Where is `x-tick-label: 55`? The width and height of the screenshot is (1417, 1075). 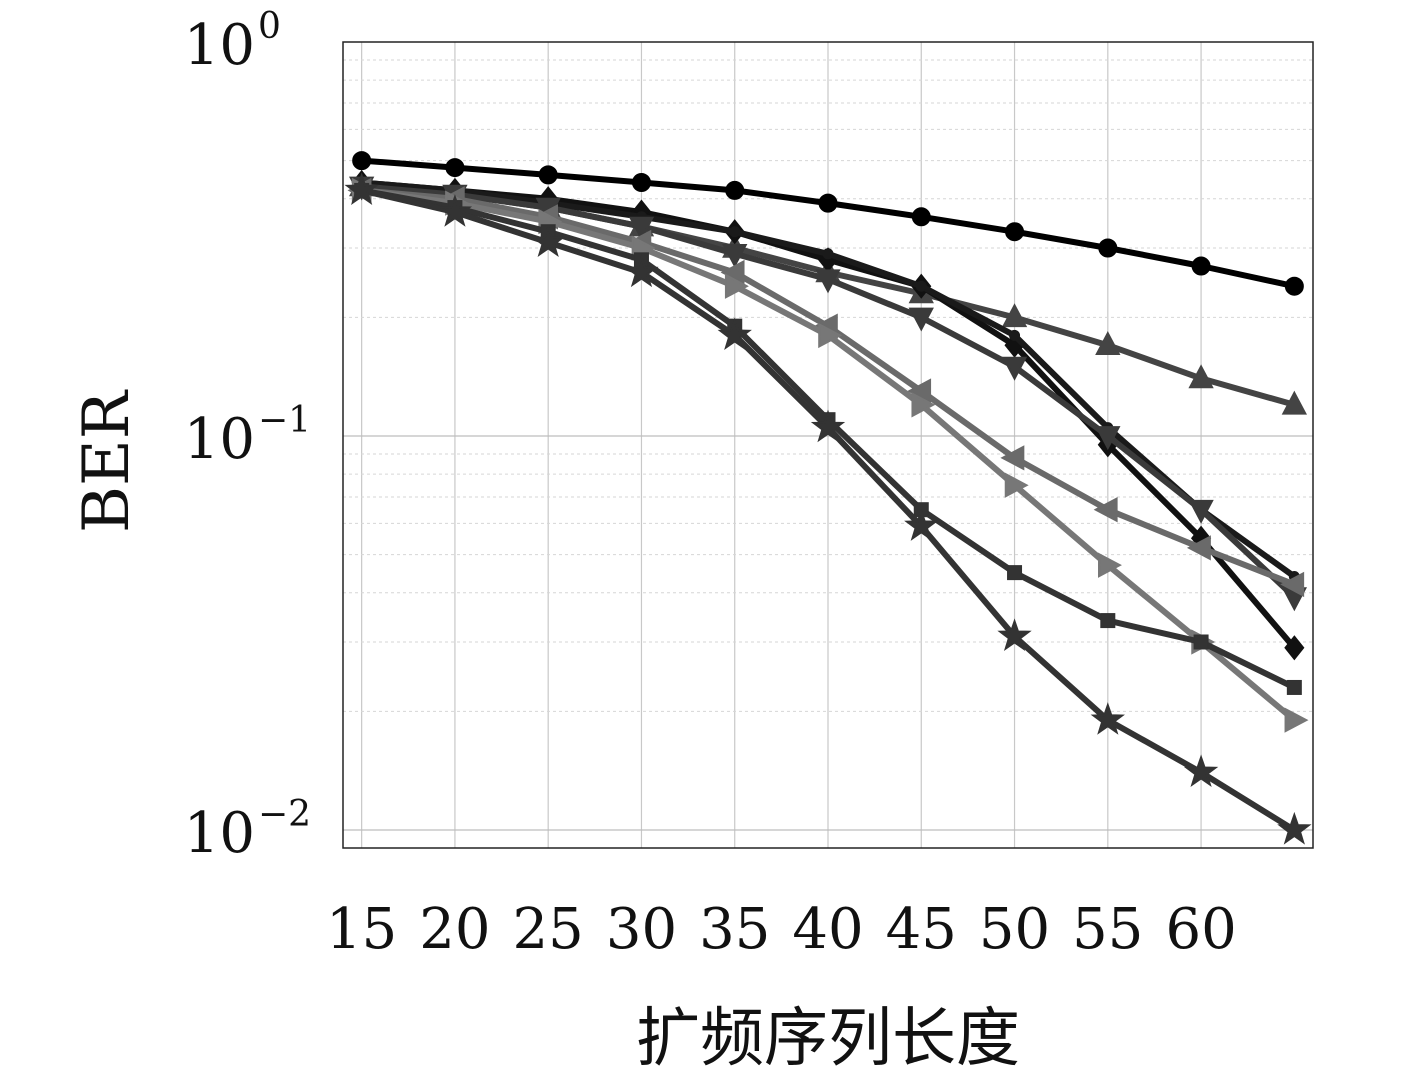
x-tick-label: 55 is located at coordinates (1107, 929).